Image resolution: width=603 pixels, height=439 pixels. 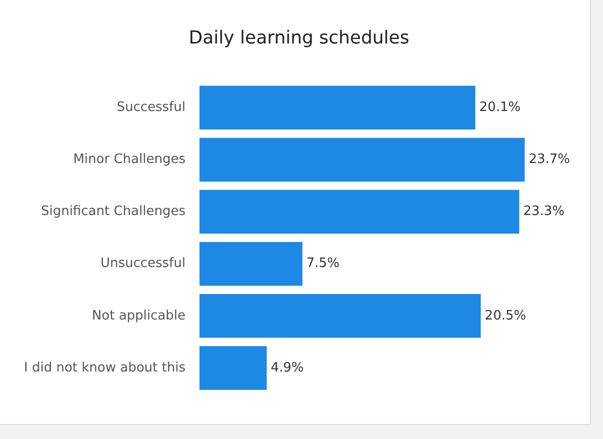 I want to click on data-label: 23.3%, so click(x=544, y=212).